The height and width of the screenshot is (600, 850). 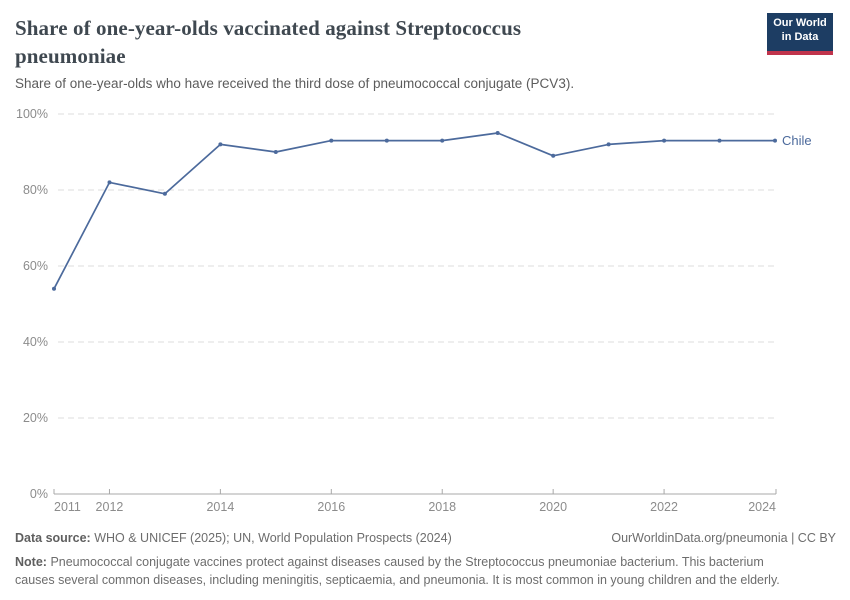 I want to click on x-tick-label-2014: 2014, so click(x=220, y=507).